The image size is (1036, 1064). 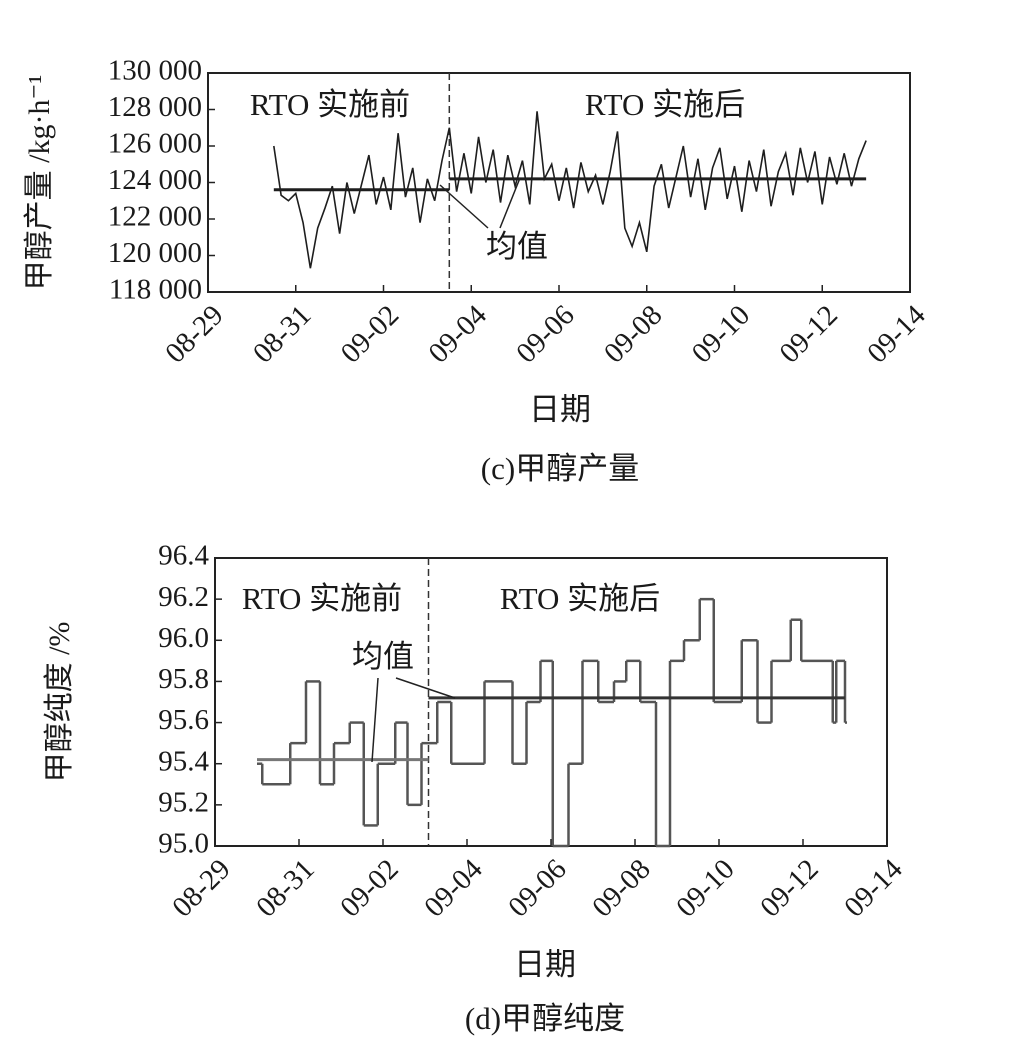 I want to click on y-axis-label: 甲醇纯度 /%, so click(x=59, y=702).